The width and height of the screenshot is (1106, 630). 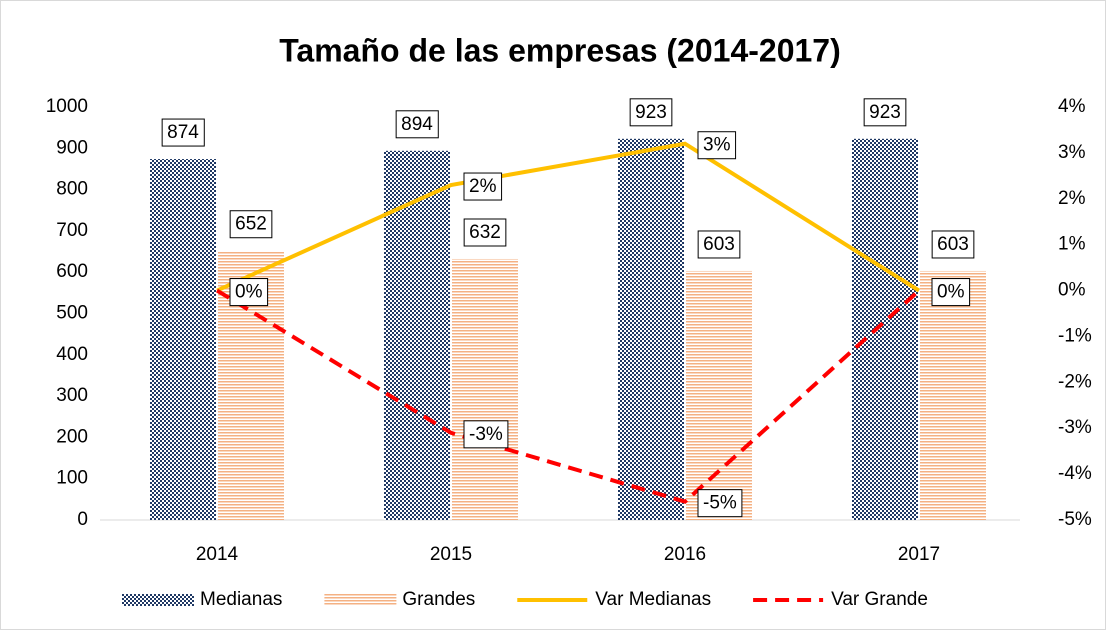 What do you see at coordinates (1075, 381) in the screenshot?
I see `y2-tick-label: -2%` at bounding box center [1075, 381].